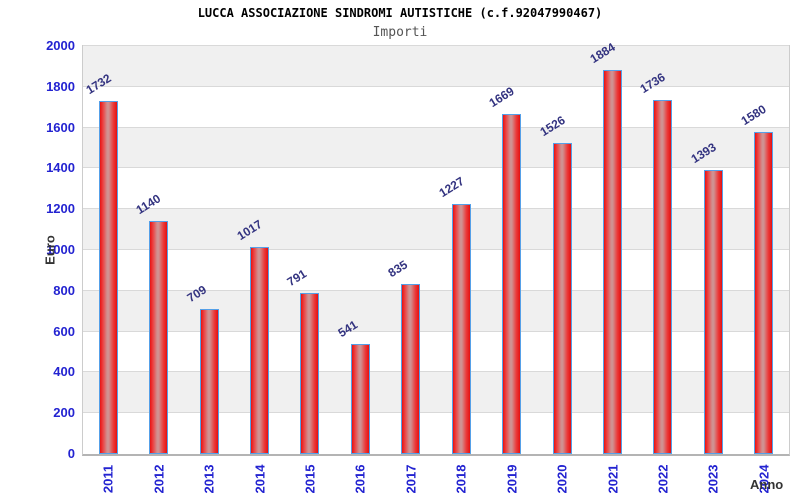 This screenshot has width=800, height=500. Describe the element at coordinates (71, 453) in the screenshot. I see `y-tick-label: 0` at that location.